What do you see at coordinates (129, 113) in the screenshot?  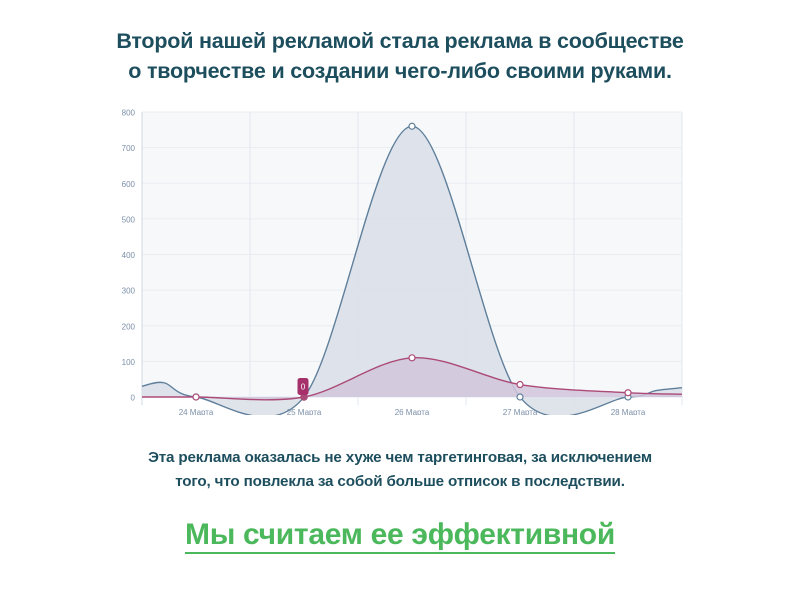 I see `y-axis-tick-label: 800` at bounding box center [129, 113].